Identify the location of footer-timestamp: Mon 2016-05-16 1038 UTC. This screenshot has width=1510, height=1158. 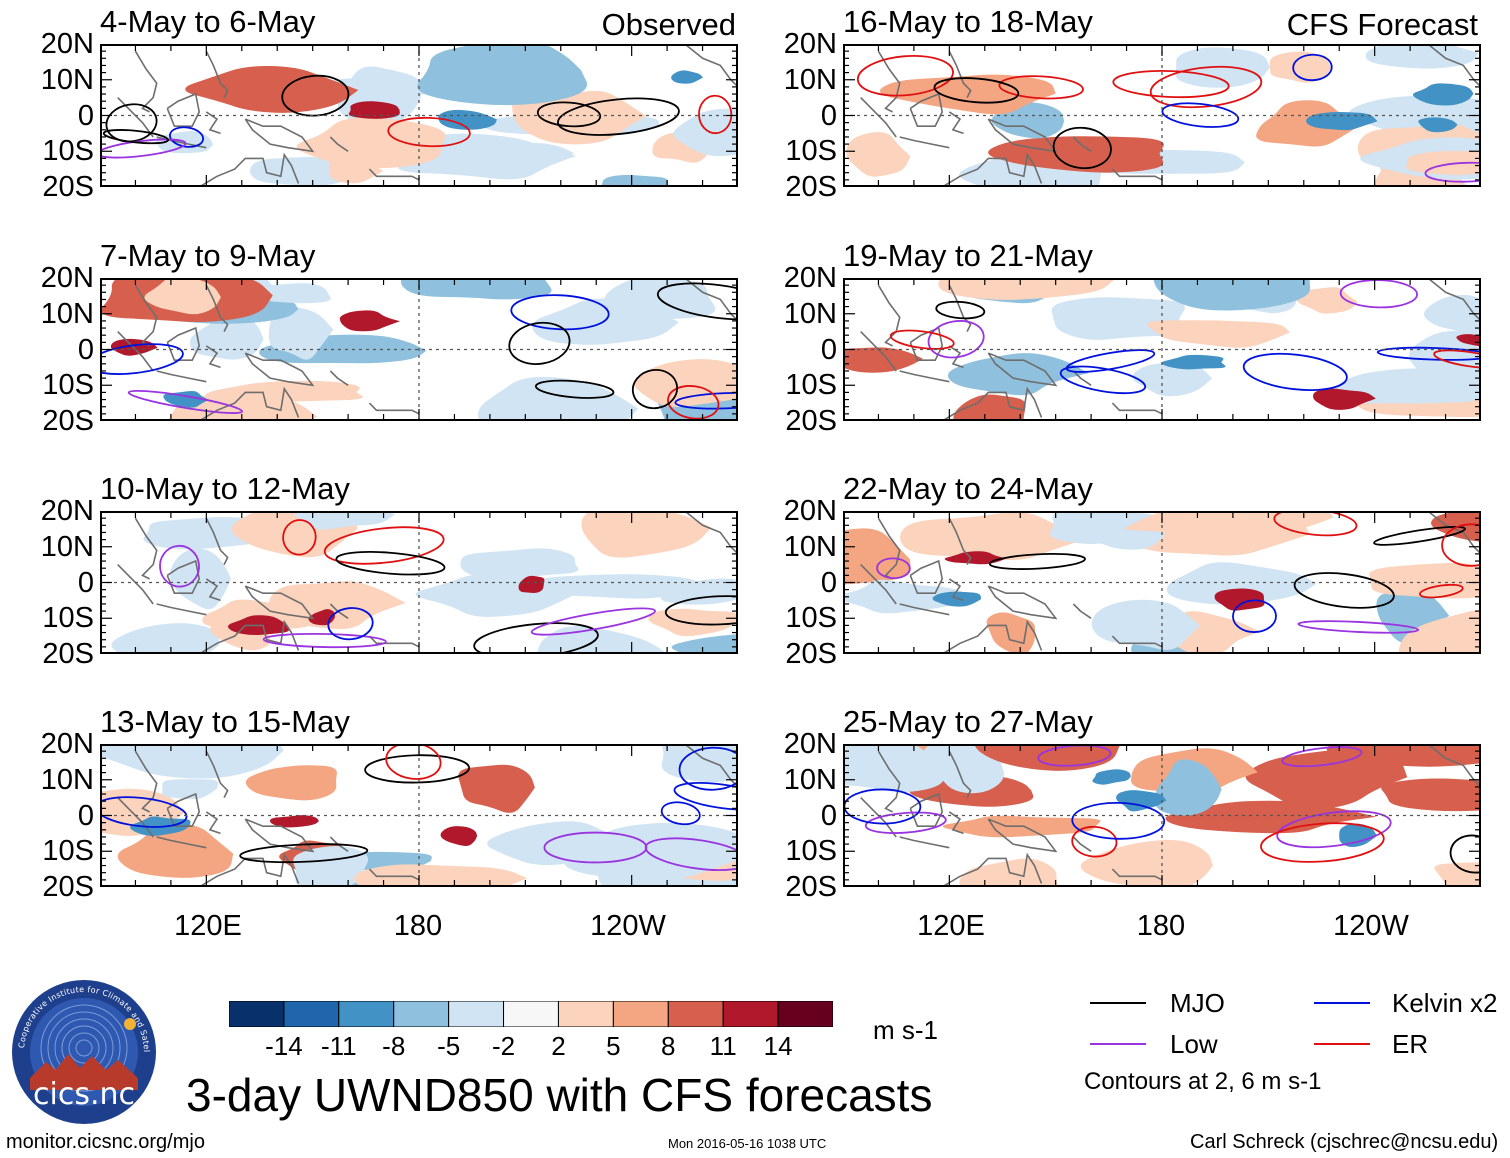
(747, 1143).